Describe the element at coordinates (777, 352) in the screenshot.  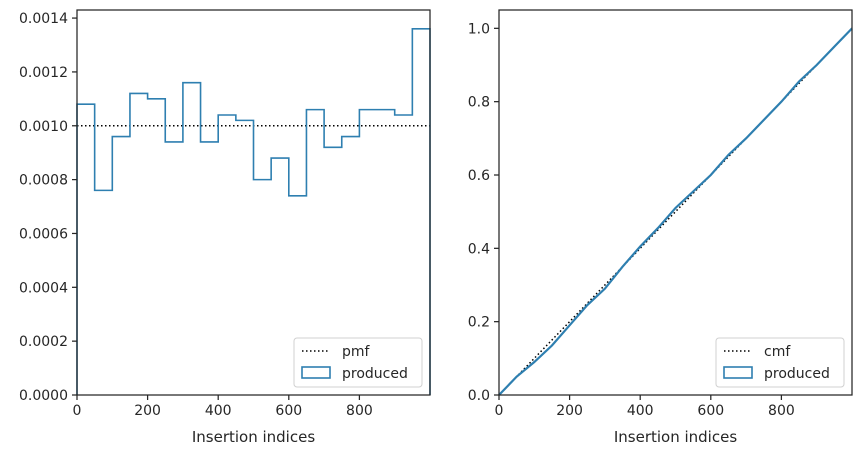
I see `legend-label-cmf: cmf` at that location.